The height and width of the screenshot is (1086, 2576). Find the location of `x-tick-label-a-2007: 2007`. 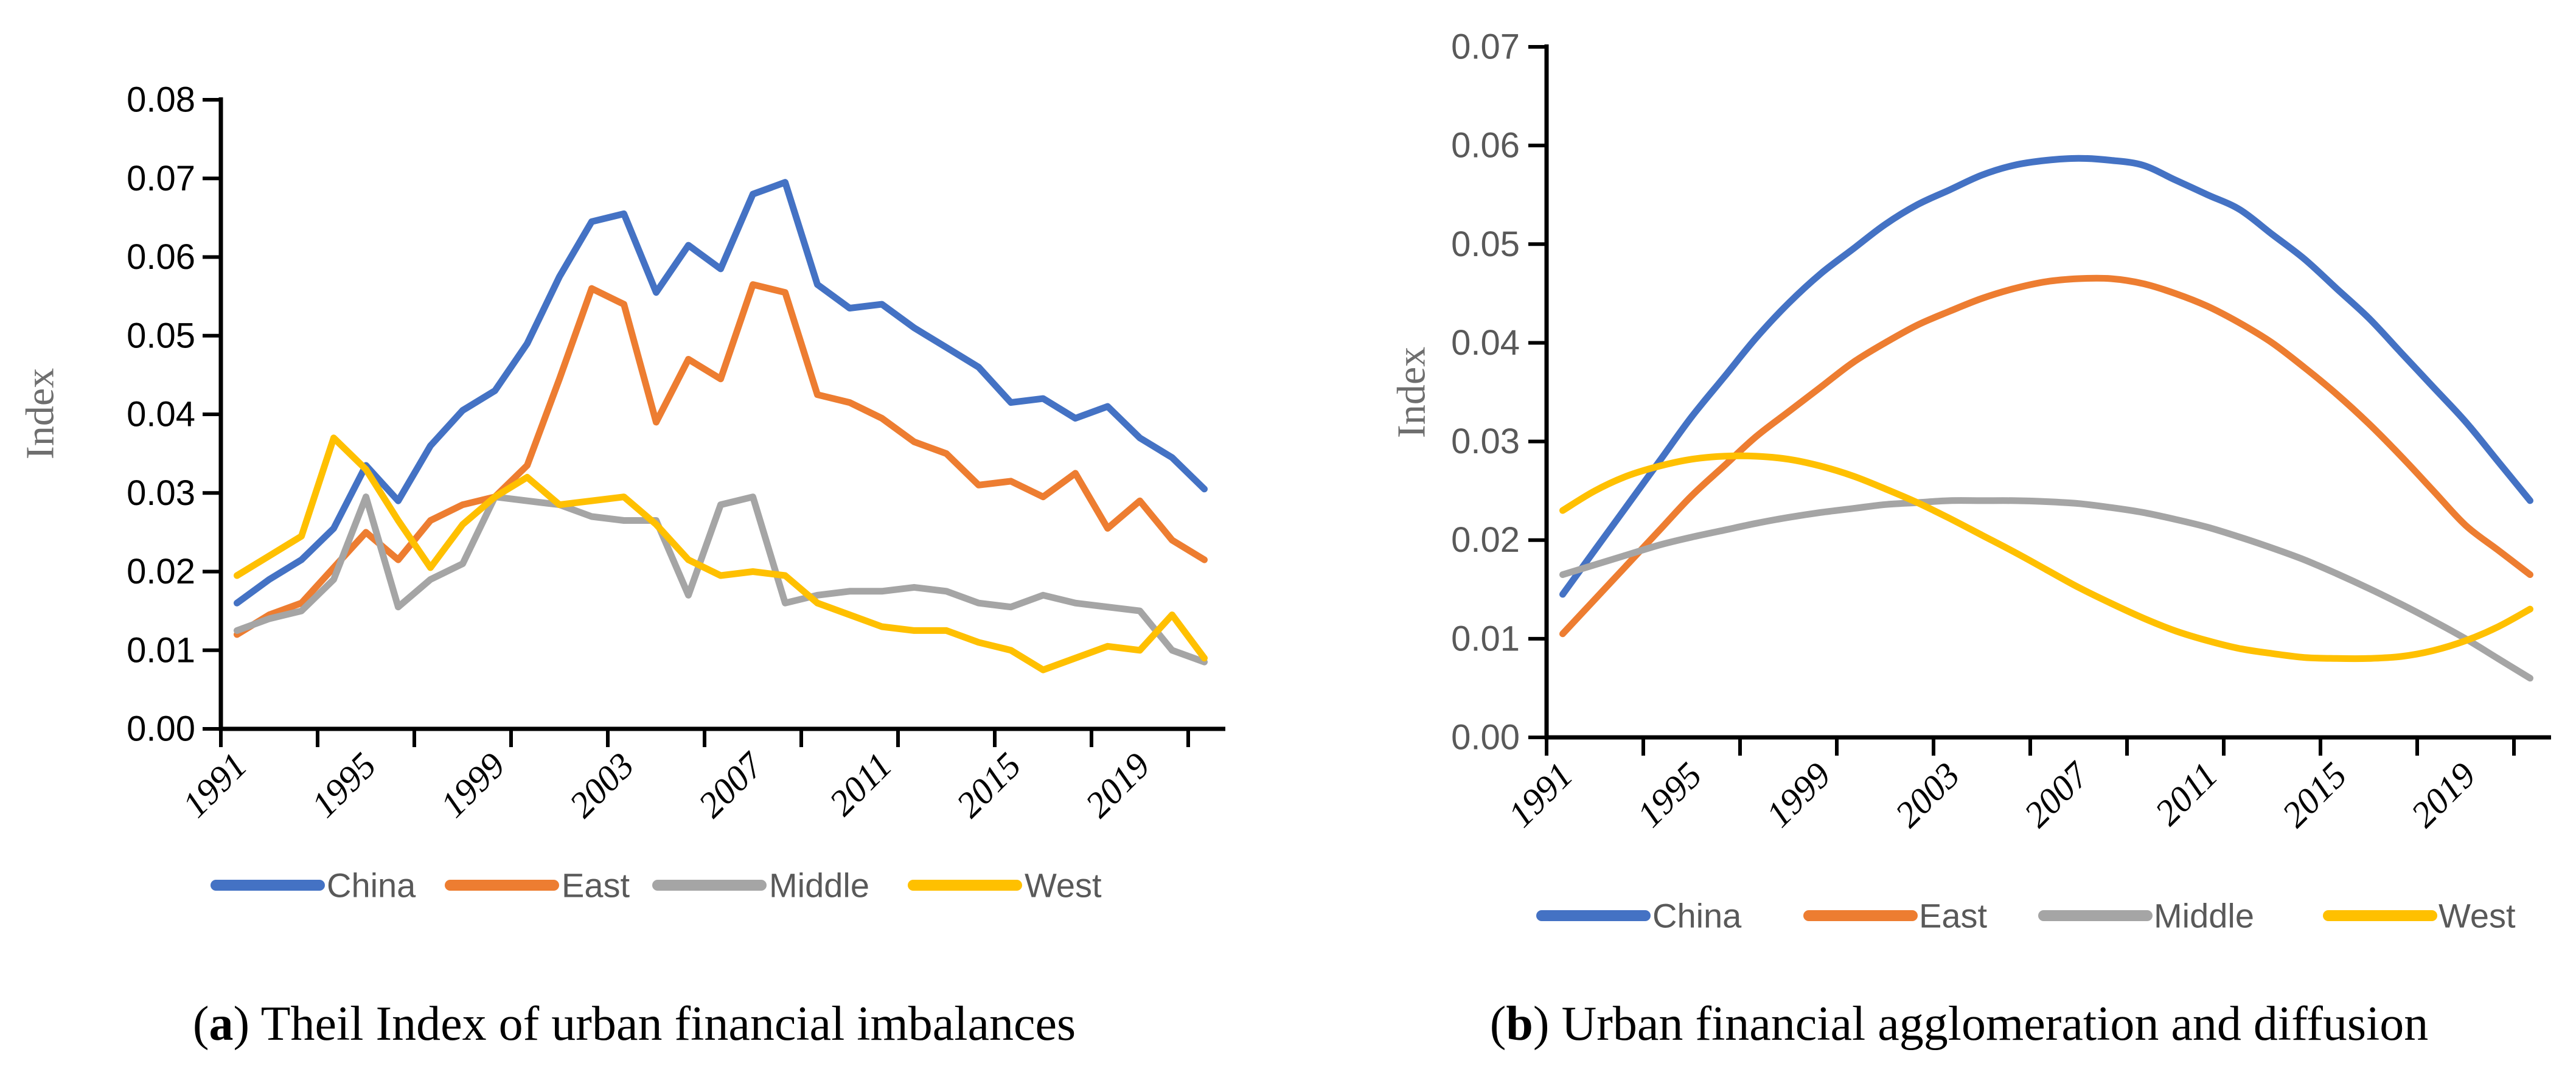

x-tick-label-a-2007: 2007 is located at coordinates (731, 784).